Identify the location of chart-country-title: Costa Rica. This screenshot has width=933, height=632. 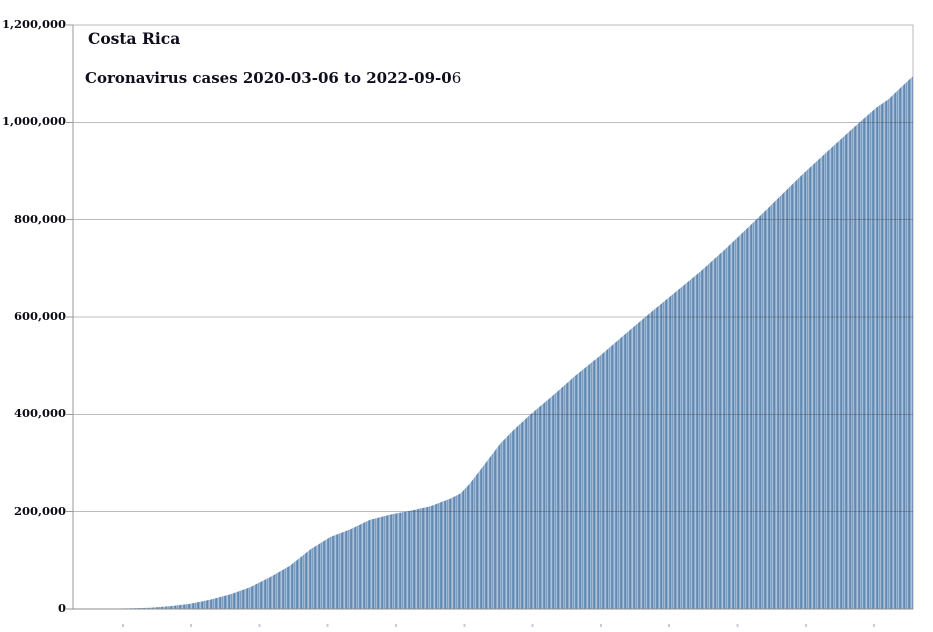
(134, 38).